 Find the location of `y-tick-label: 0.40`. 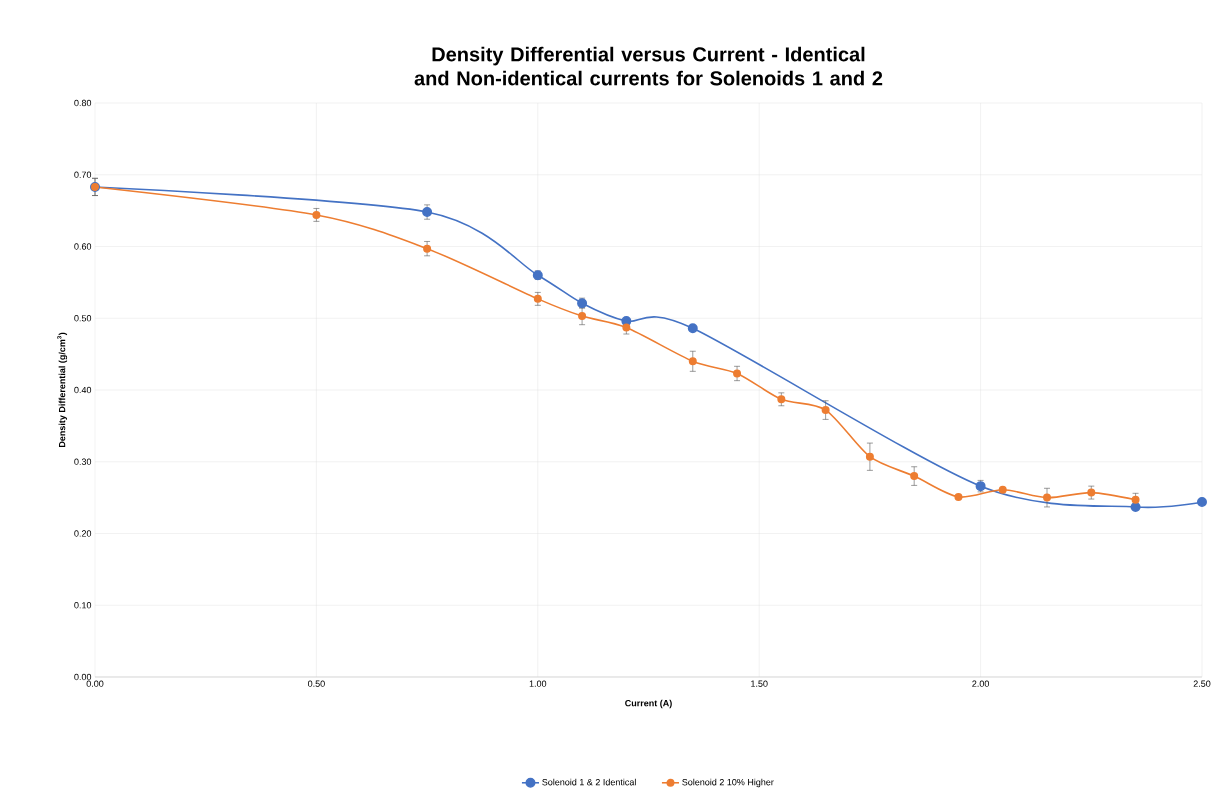

y-tick-label: 0.40 is located at coordinates (83, 390).